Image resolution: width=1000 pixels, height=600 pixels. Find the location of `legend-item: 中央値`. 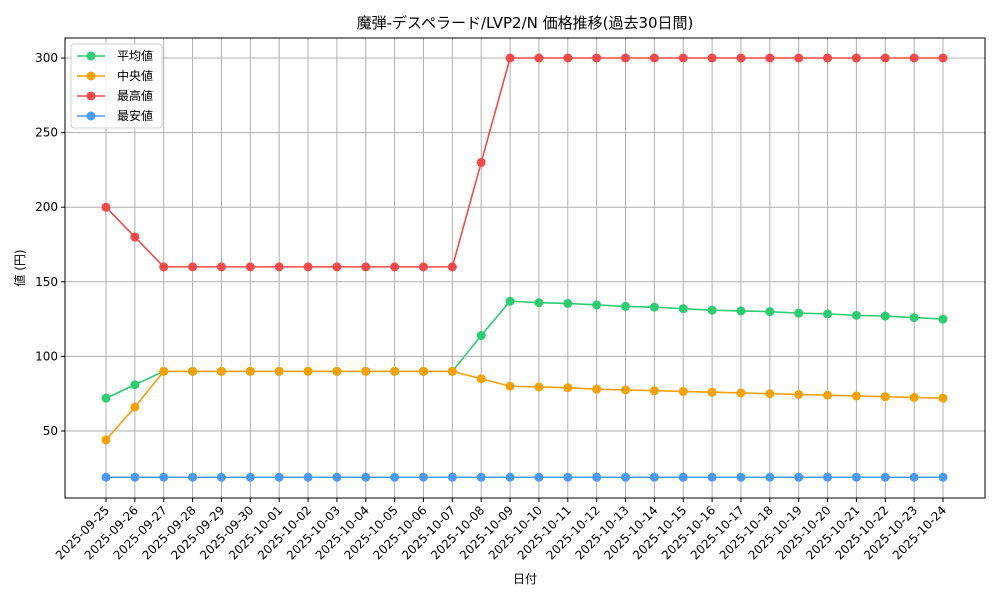

legend-item: 中央値 is located at coordinates (115, 75).